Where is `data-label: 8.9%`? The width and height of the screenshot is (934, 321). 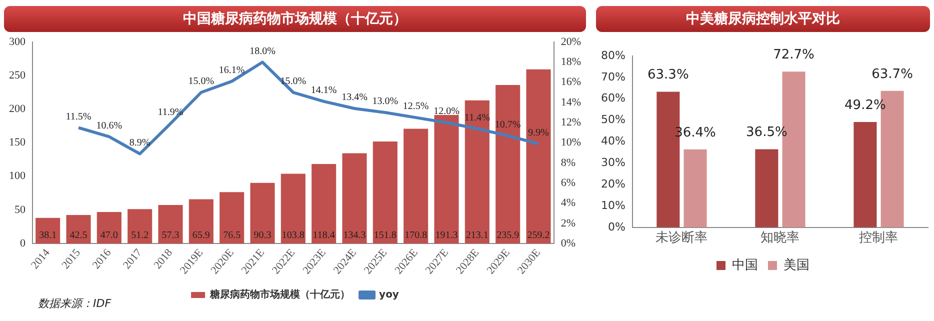
data-label: 8.9% is located at coordinates (139, 142).